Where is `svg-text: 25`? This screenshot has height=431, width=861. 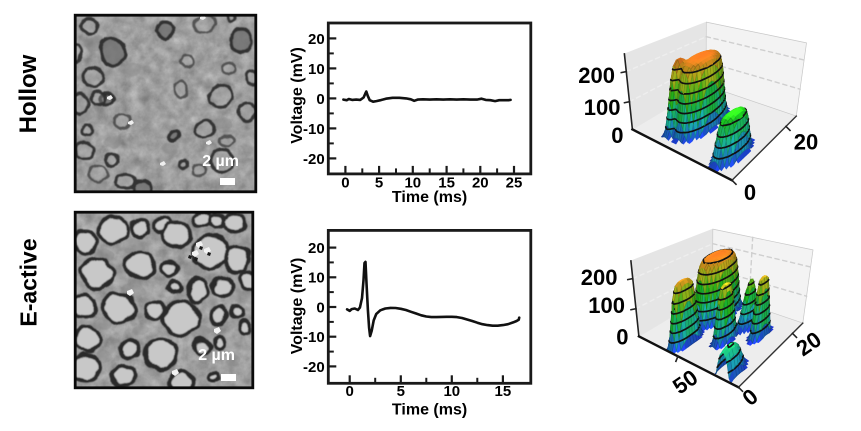 svg-text: 25 is located at coordinates (514, 183).